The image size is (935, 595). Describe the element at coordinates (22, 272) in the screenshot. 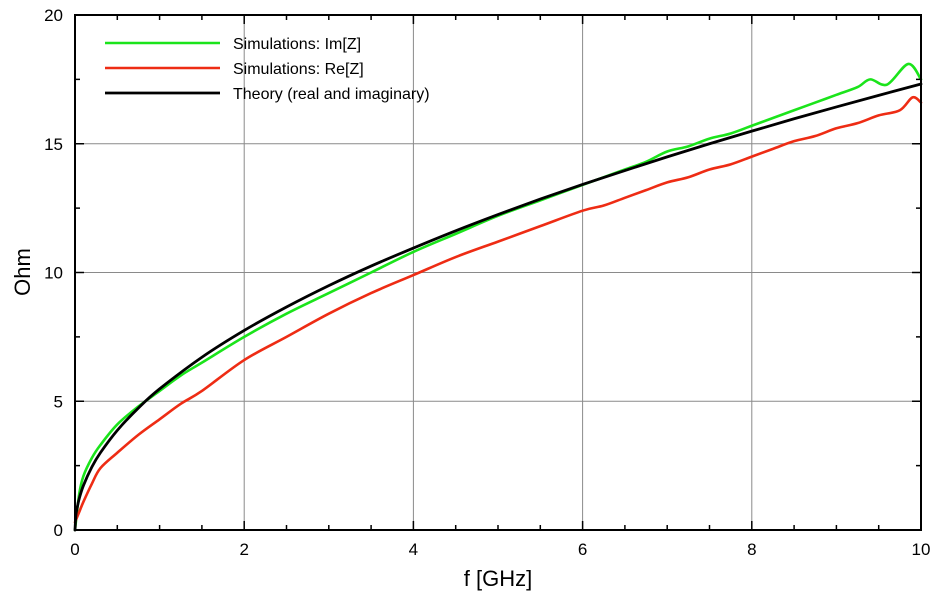

I see `y-axis-label: Ohm` at that location.